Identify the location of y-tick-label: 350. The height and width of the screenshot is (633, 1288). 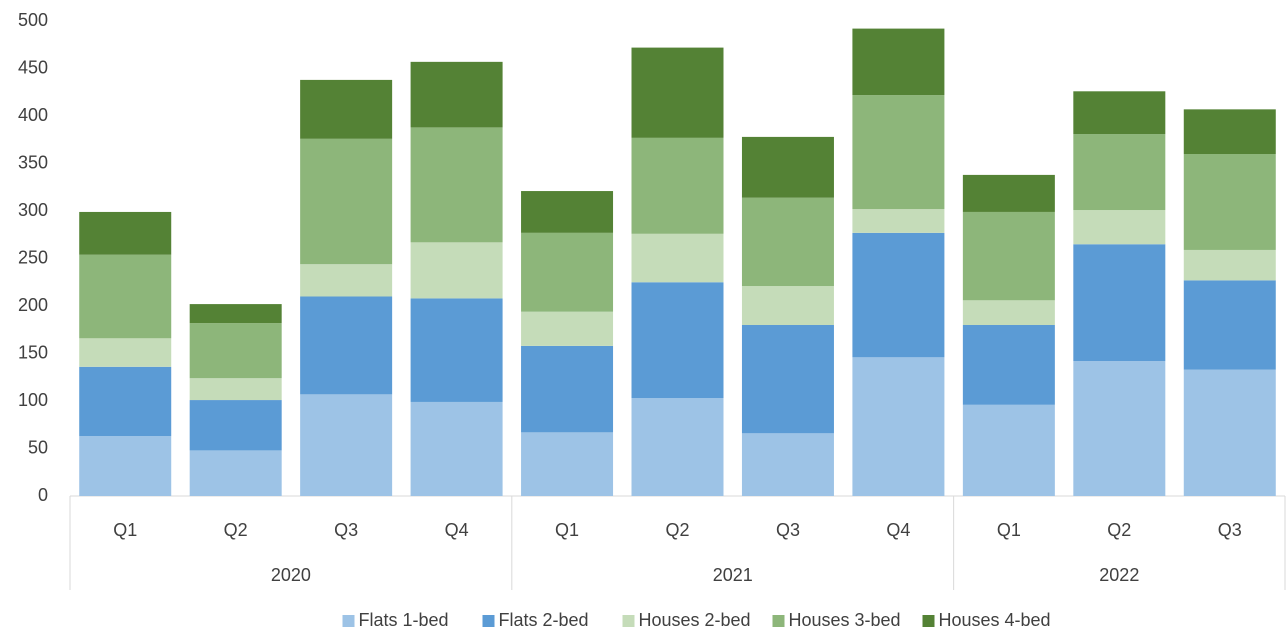
(33, 162).